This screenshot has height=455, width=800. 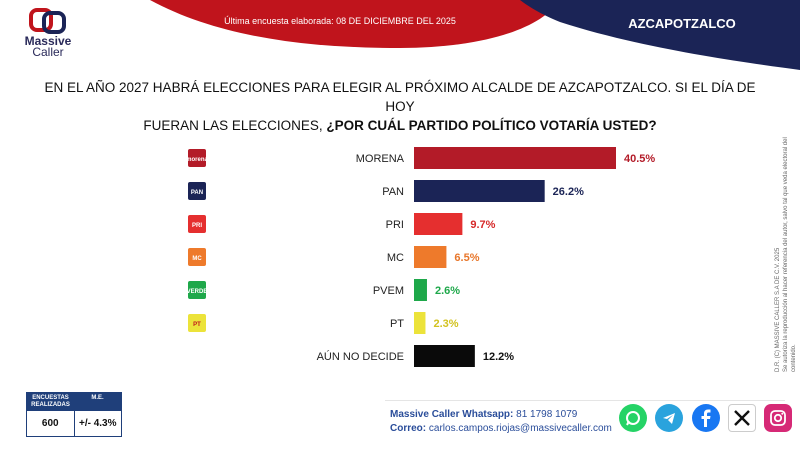 I want to click on party-logo-text-mc: MC, so click(x=197, y=259).